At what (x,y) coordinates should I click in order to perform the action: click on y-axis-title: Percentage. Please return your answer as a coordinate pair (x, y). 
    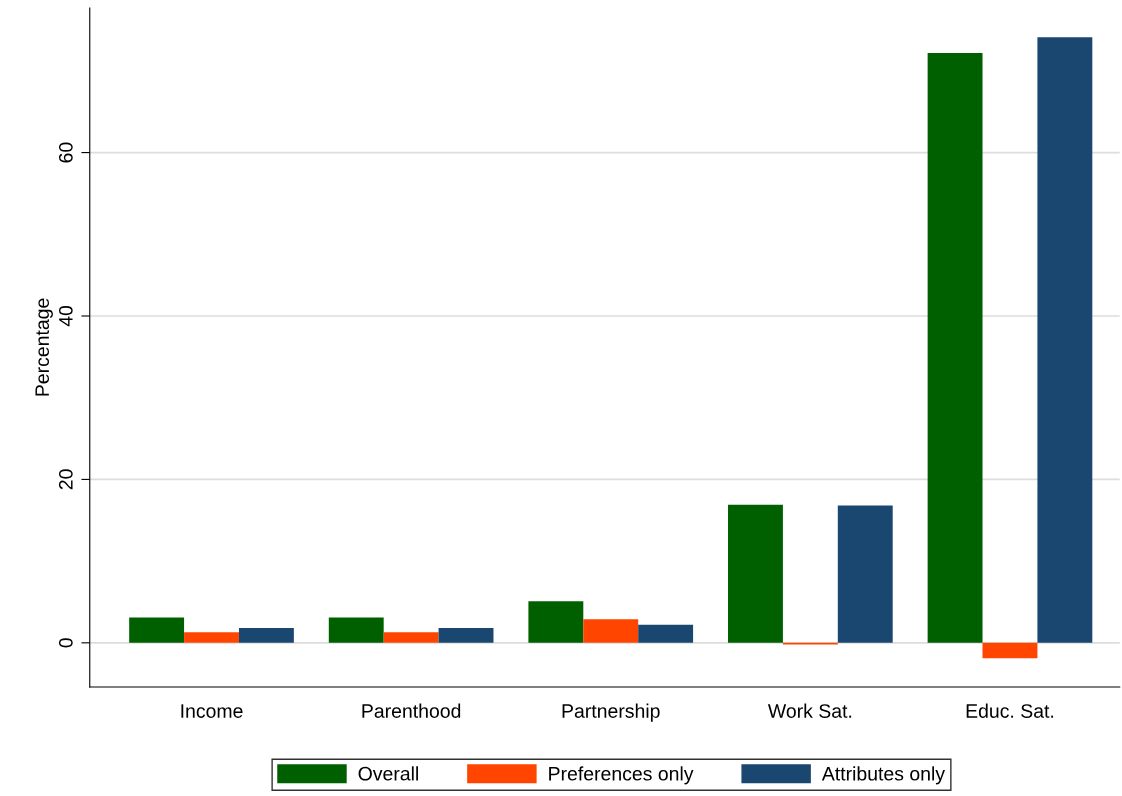
    Looking at the image, I should click on (44, 347).